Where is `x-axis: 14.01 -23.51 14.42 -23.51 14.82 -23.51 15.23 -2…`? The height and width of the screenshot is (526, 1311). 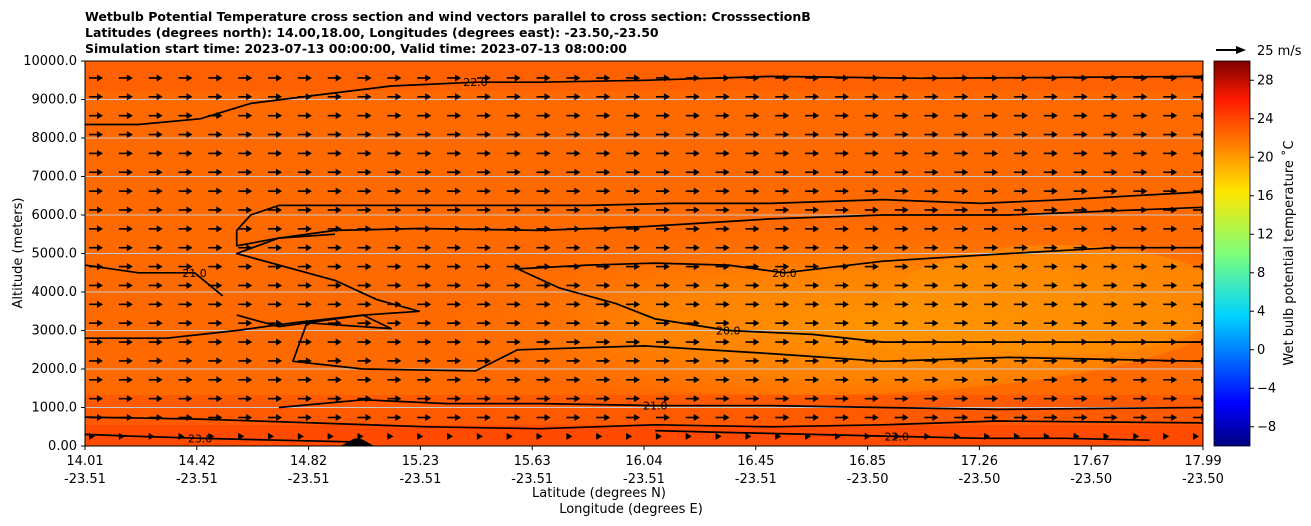 x-axis: 14.01 -23.51 14.42 -23.51 14.82 -23.51 15.23 -2… is located at coordinates (644, 466).